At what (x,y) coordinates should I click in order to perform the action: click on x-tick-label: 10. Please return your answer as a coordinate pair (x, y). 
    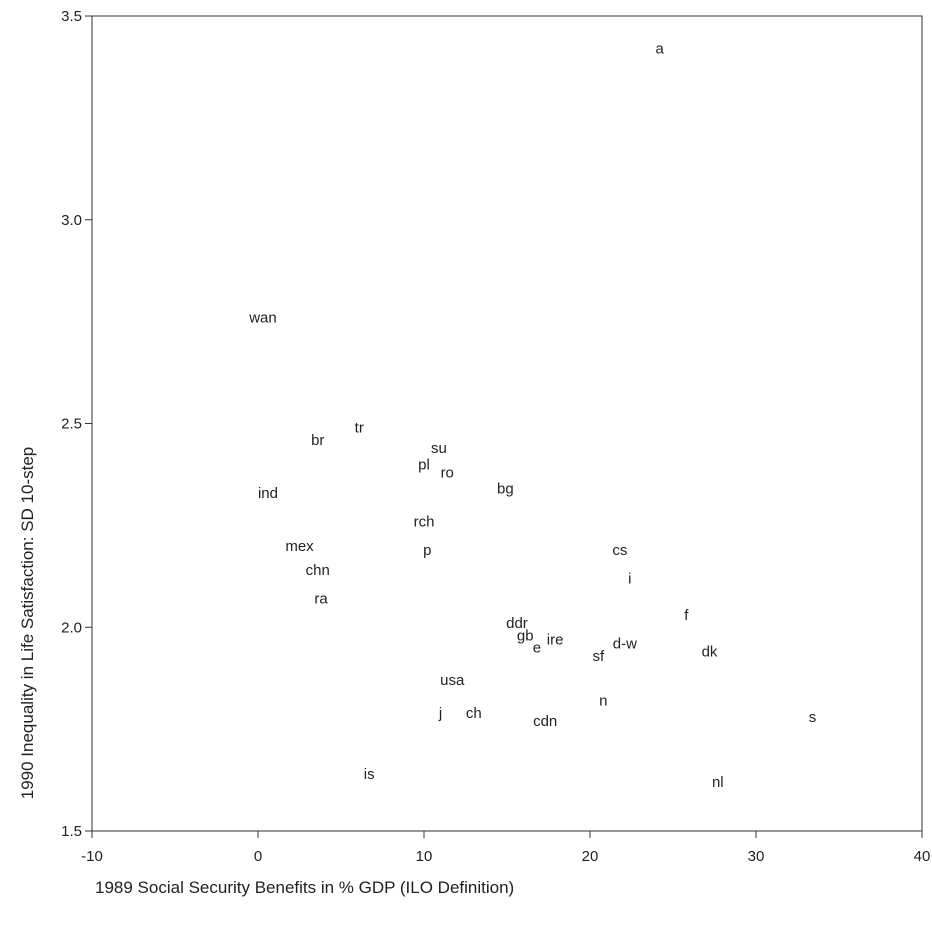
    Looking at the image, I should click on (424, 856).